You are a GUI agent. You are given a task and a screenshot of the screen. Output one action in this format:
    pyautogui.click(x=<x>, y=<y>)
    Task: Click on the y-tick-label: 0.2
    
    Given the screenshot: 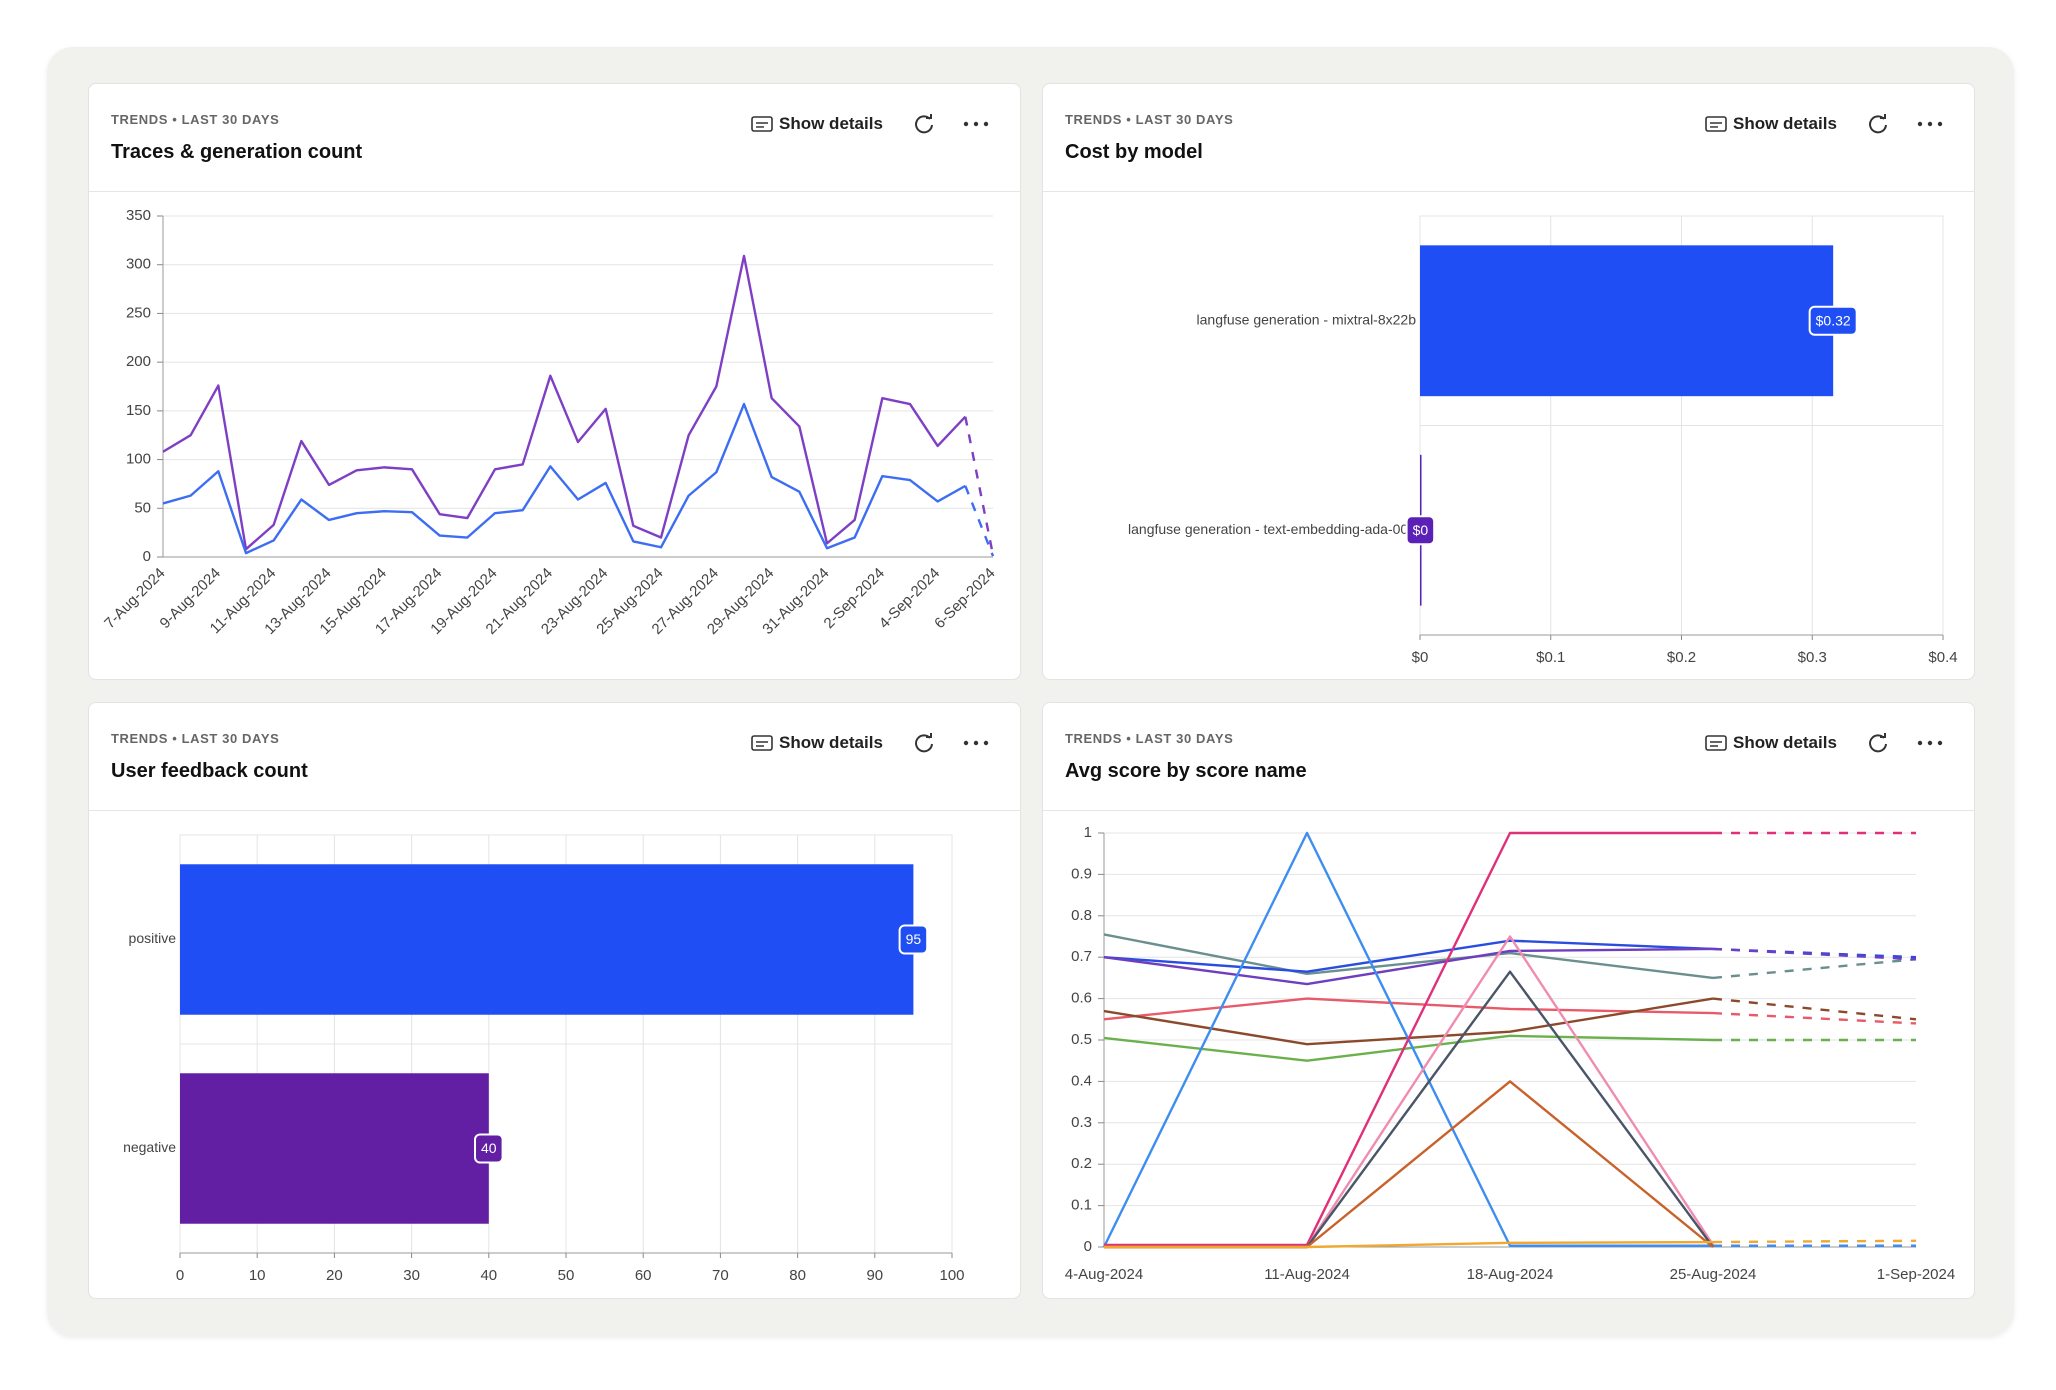 What is the action you would take?
    pyautogui.click(x=1081, y=1163)
    